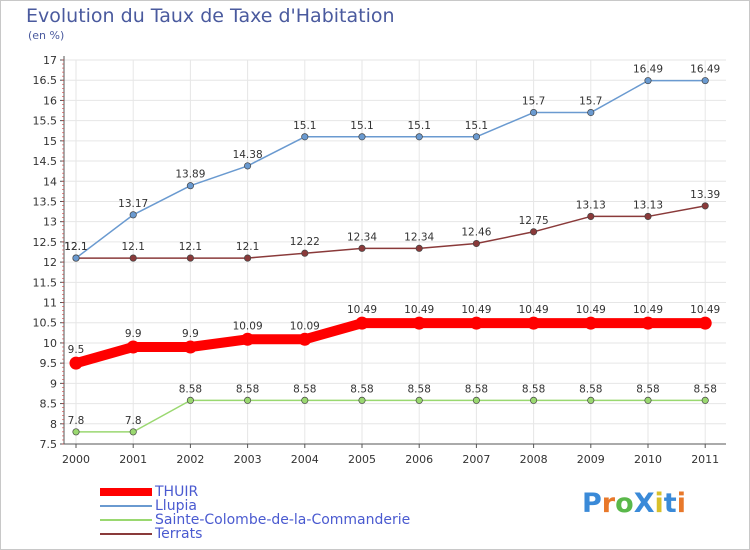 The width and height of the screenshot is (750, 550). Describe the element at coordinates (534, 459) in the screenshot. I see `x-tick-label: 2008` at that location.